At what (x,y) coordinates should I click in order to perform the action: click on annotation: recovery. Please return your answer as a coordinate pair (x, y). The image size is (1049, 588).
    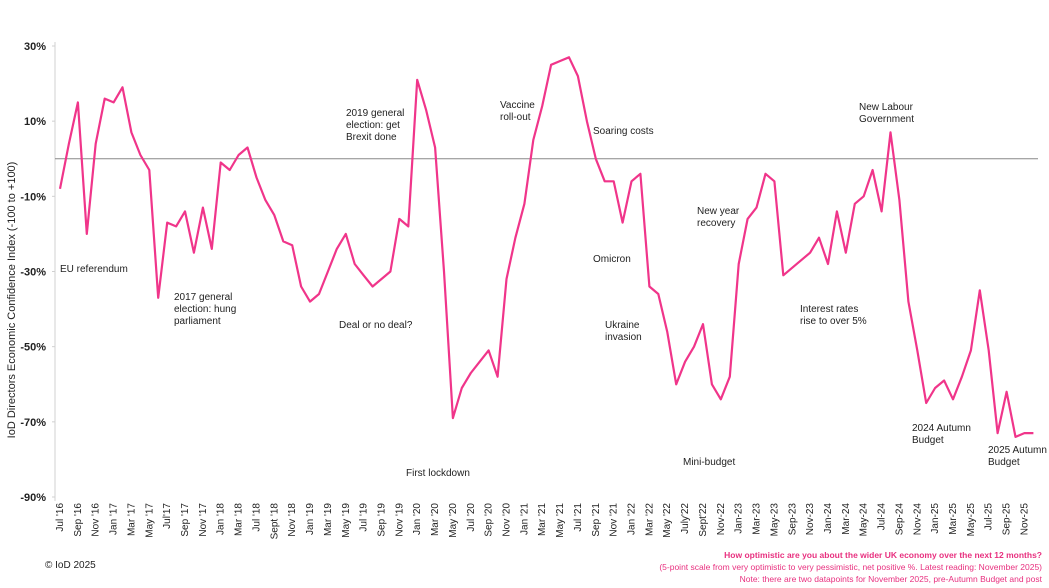
    Looking at the image, I should click on (716, 223).